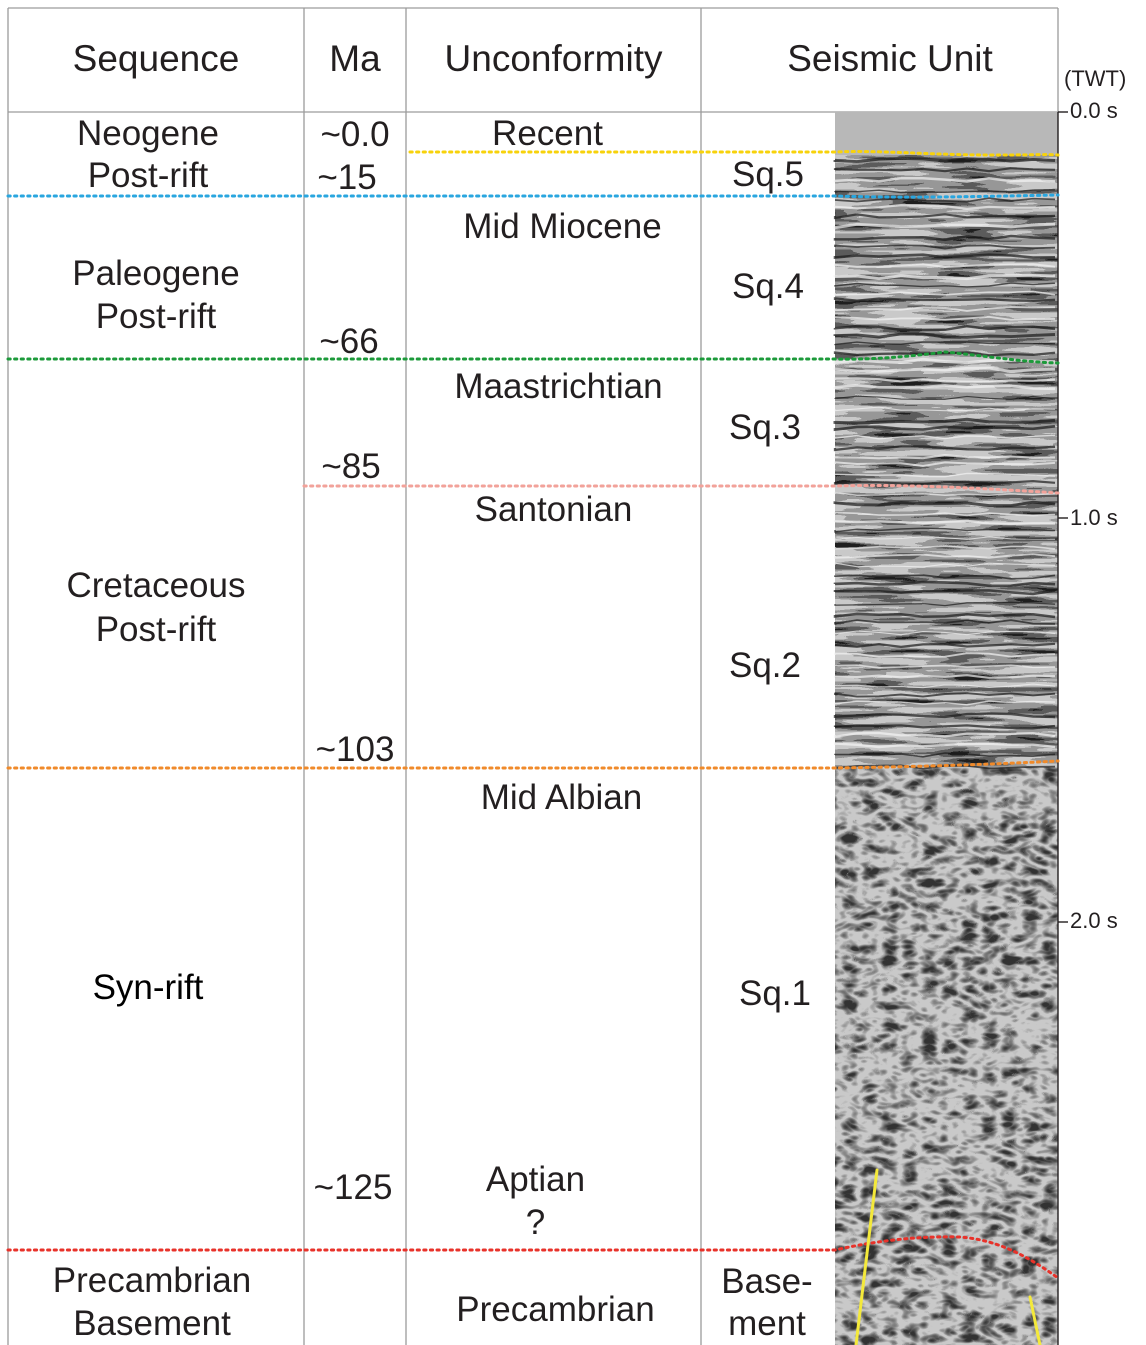 The image size is (1146, 1345). What do you see at coordinates (355, 749) in the screenshot?
I see `age-103: ~103` at bounding box center [355, 749].